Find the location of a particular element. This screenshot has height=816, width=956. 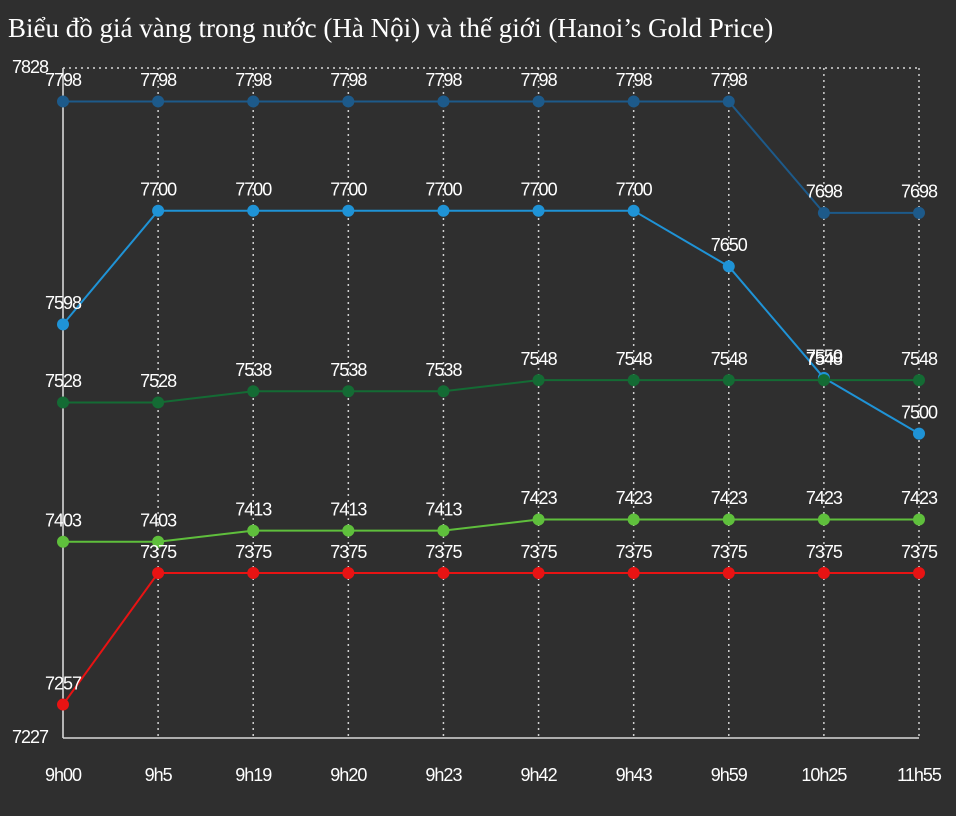

x-tick-label: 10h25 is located at coordinates (824, 775).